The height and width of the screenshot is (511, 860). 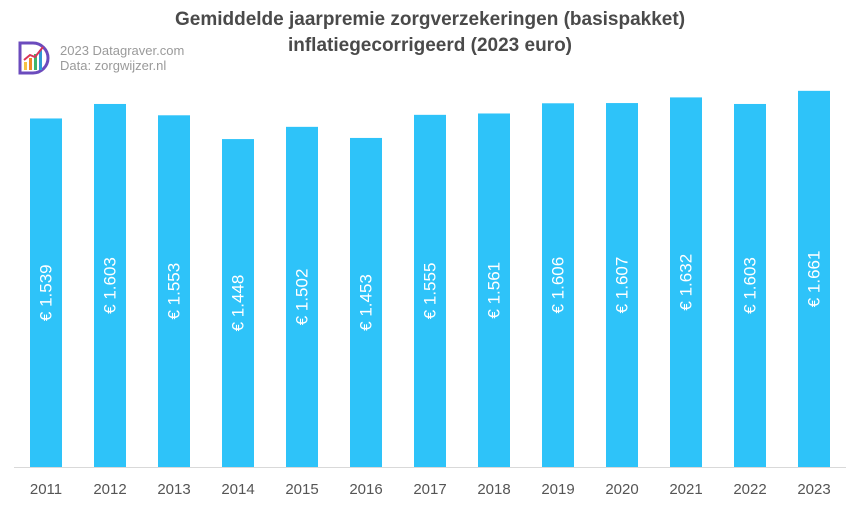 I want to click on data-label-2014: € 1.448, so click(x=238, y=303).